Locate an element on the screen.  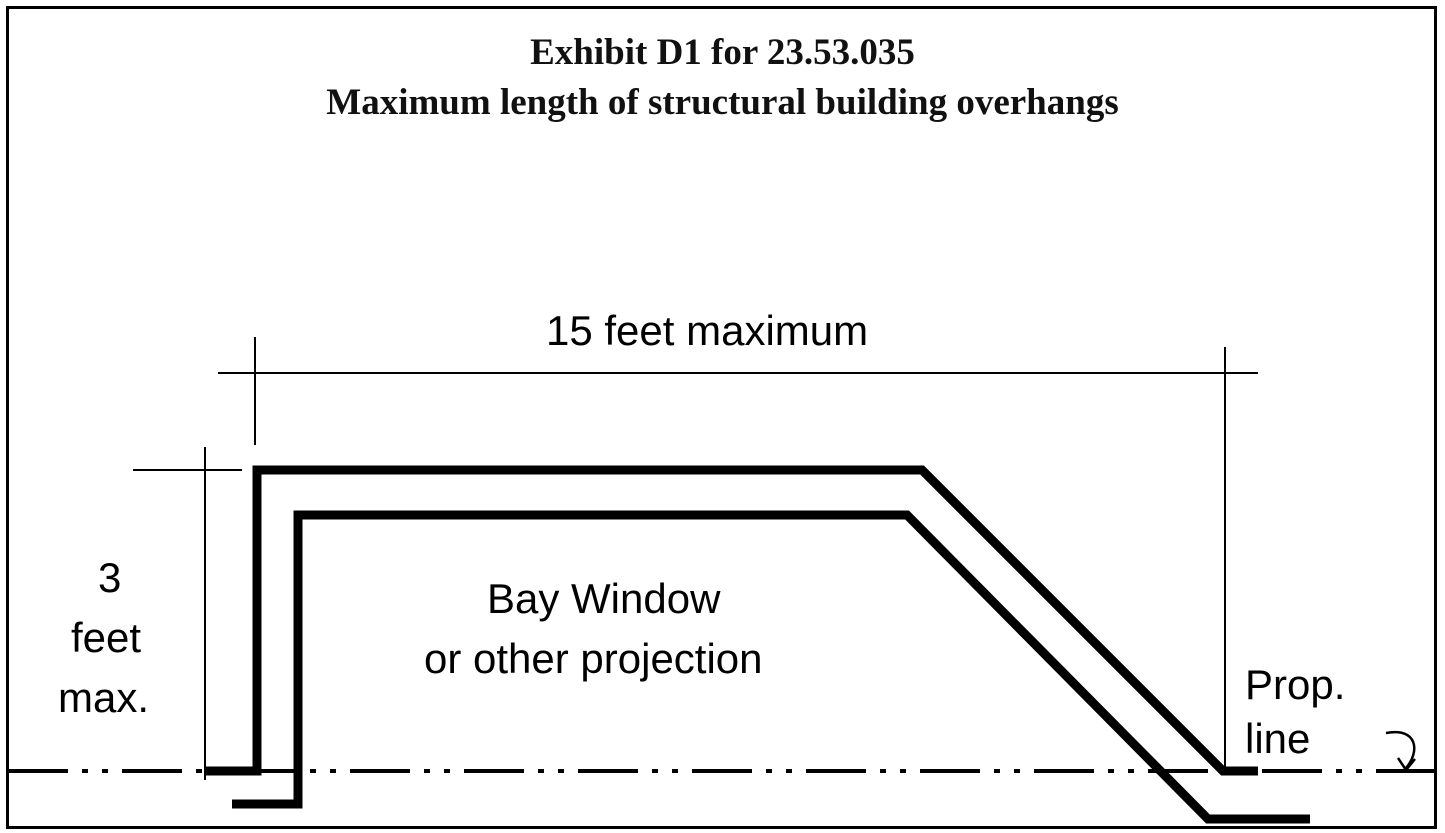
depth-label-unit: feet is located at coordinates (106, 637).